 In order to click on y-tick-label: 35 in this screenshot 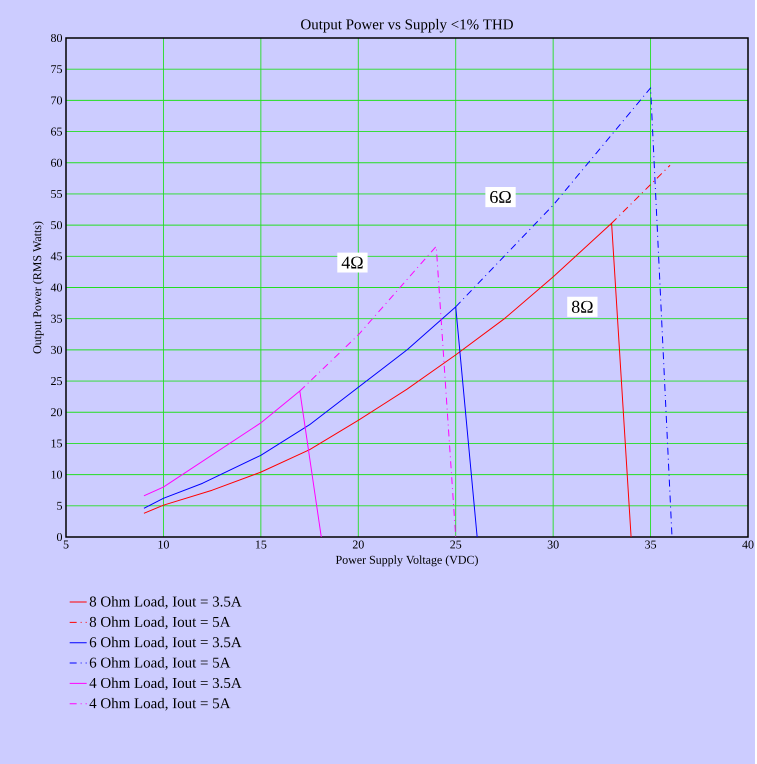, I will do `click(56, 318)`.